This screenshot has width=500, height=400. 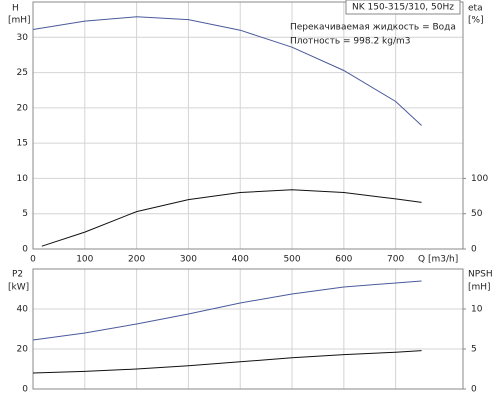 What do you see at coordinates (23, 179) in the screenshot?
I see `y-tick-label: 10` at bounding box center [23, 179].